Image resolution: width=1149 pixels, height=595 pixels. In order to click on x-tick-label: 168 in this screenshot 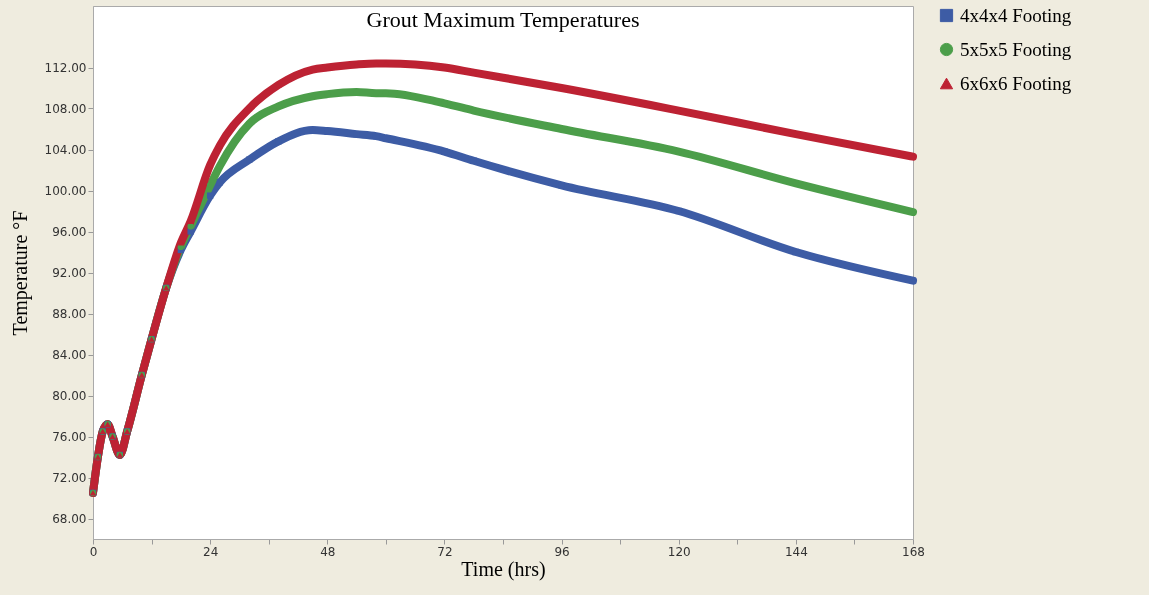, I will do `click(913, 551)`.